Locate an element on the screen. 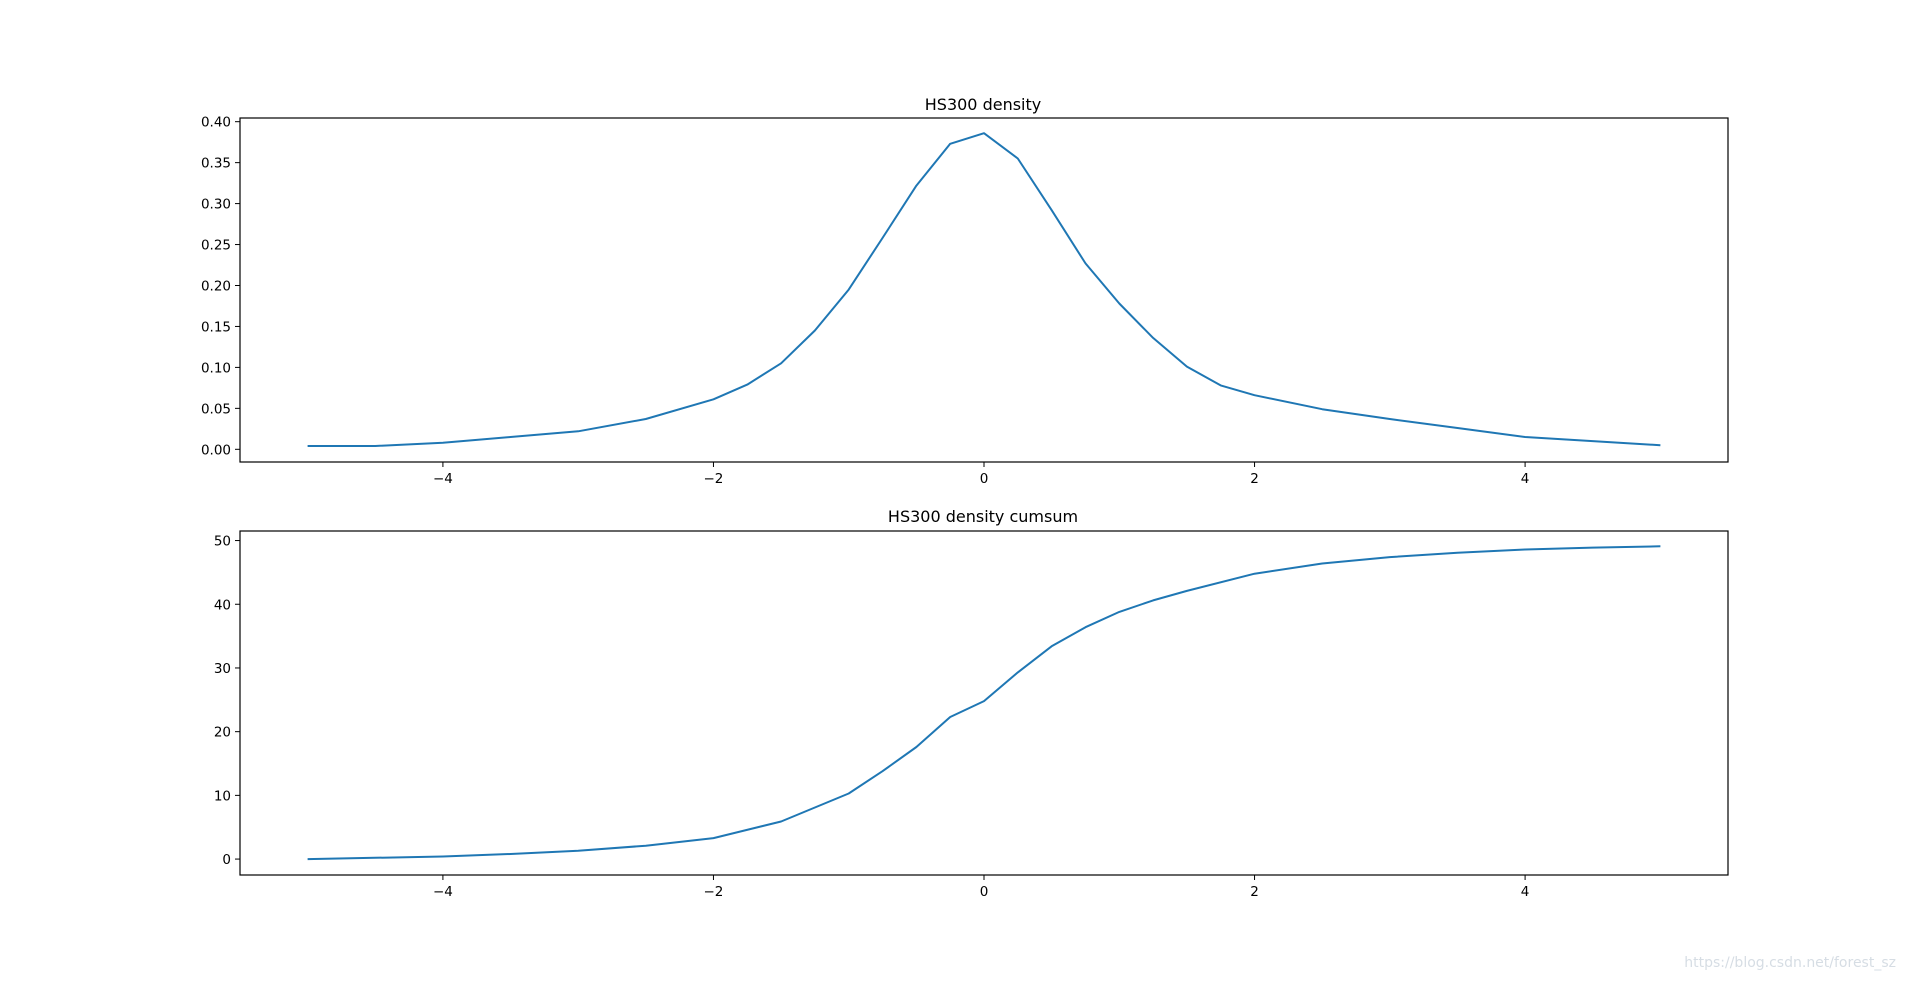 The image size is (1920, 983). density-y-tick-label: 0.20 is located at coordinates (216, 286).